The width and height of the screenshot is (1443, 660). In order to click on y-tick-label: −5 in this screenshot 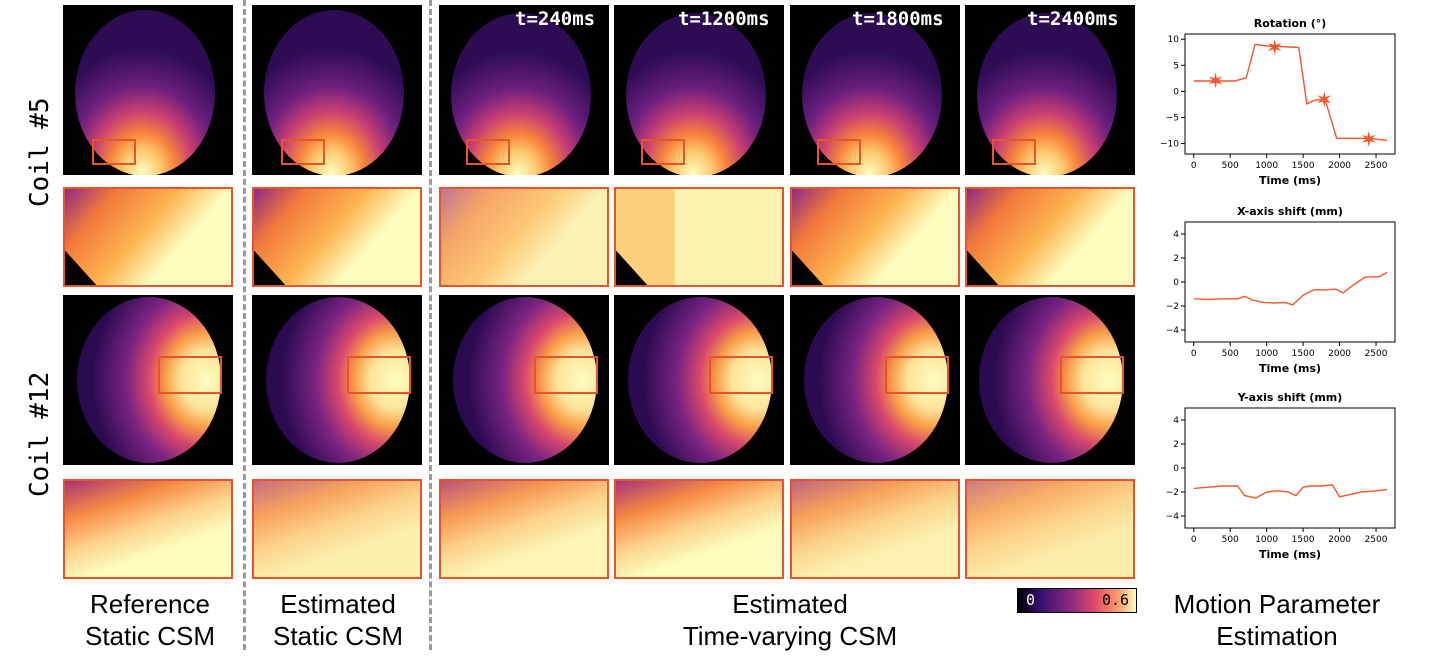, I will do `click(1172, 118)`.